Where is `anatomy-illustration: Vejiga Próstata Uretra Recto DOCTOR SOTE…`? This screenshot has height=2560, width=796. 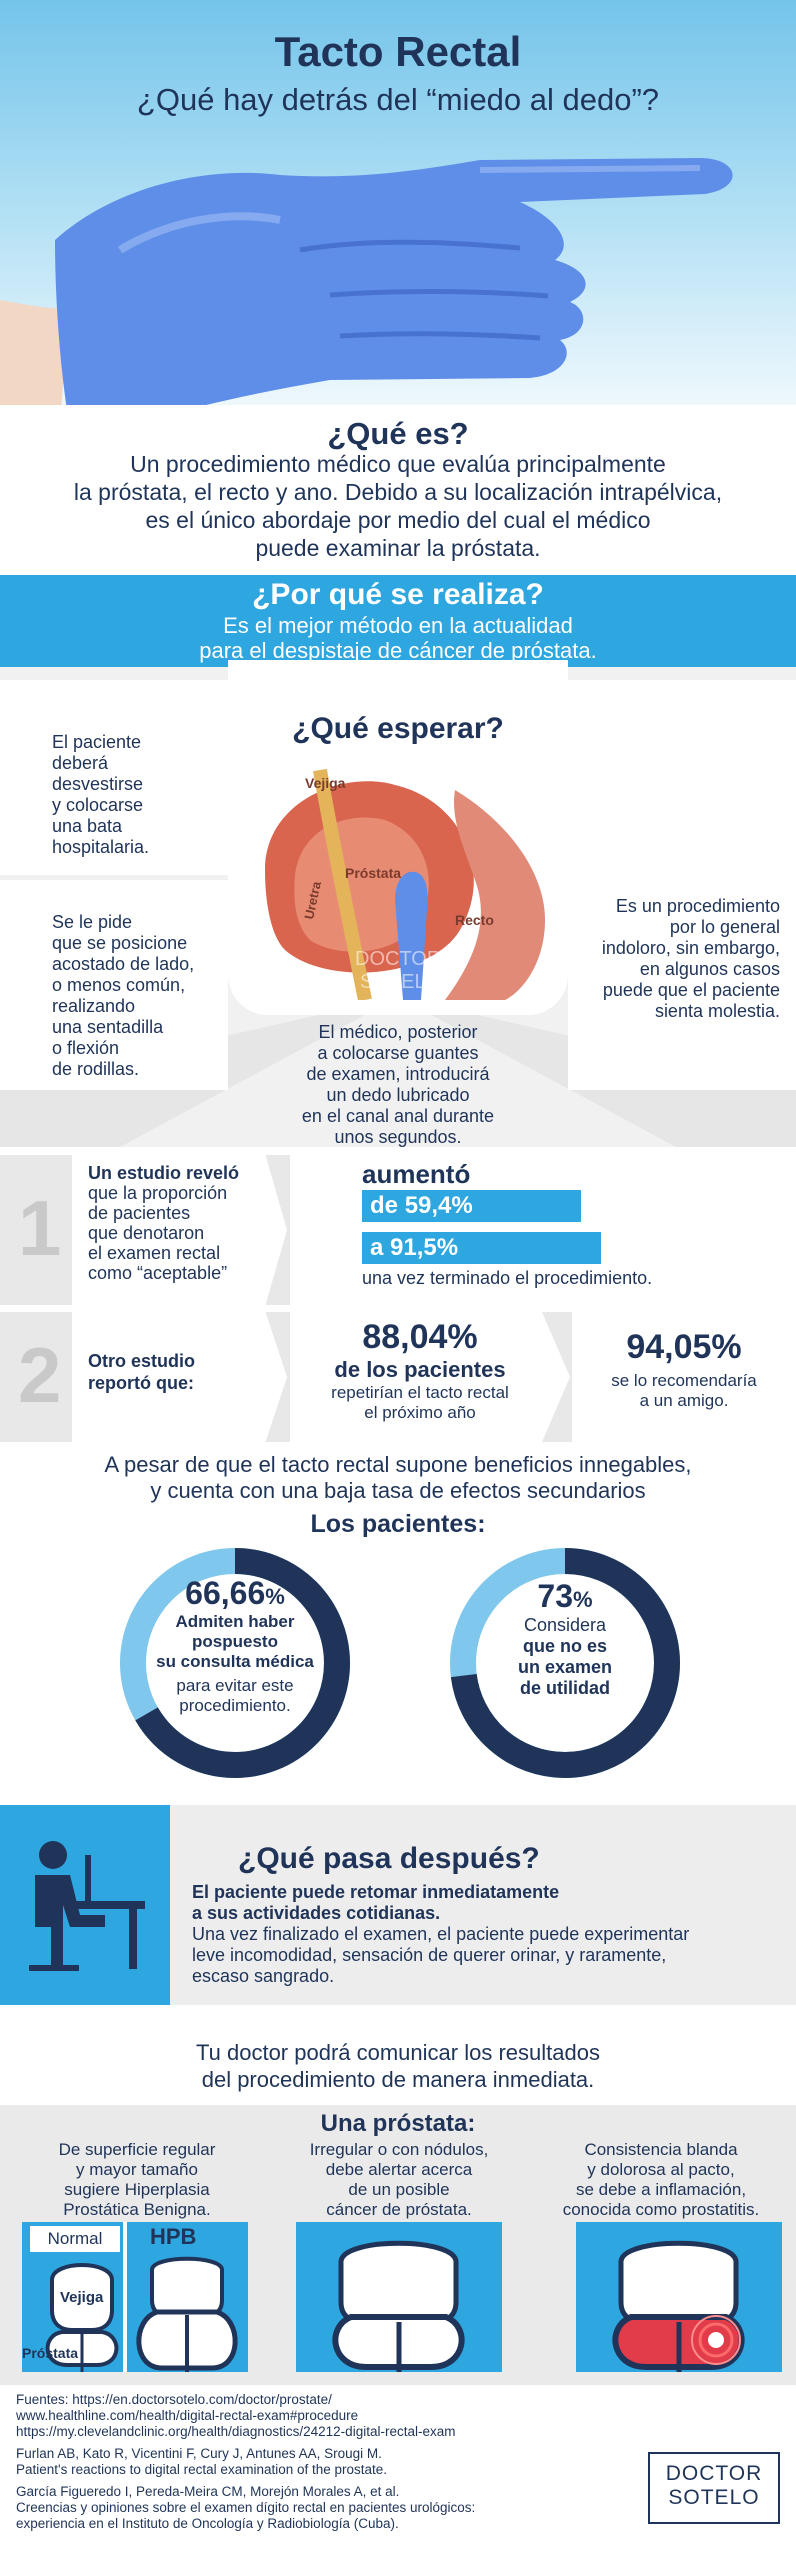 anatomy-illustration: Vejiga Próstata Uretra Recto DOCTOR SOTE… is located at coordinates (405, 884).